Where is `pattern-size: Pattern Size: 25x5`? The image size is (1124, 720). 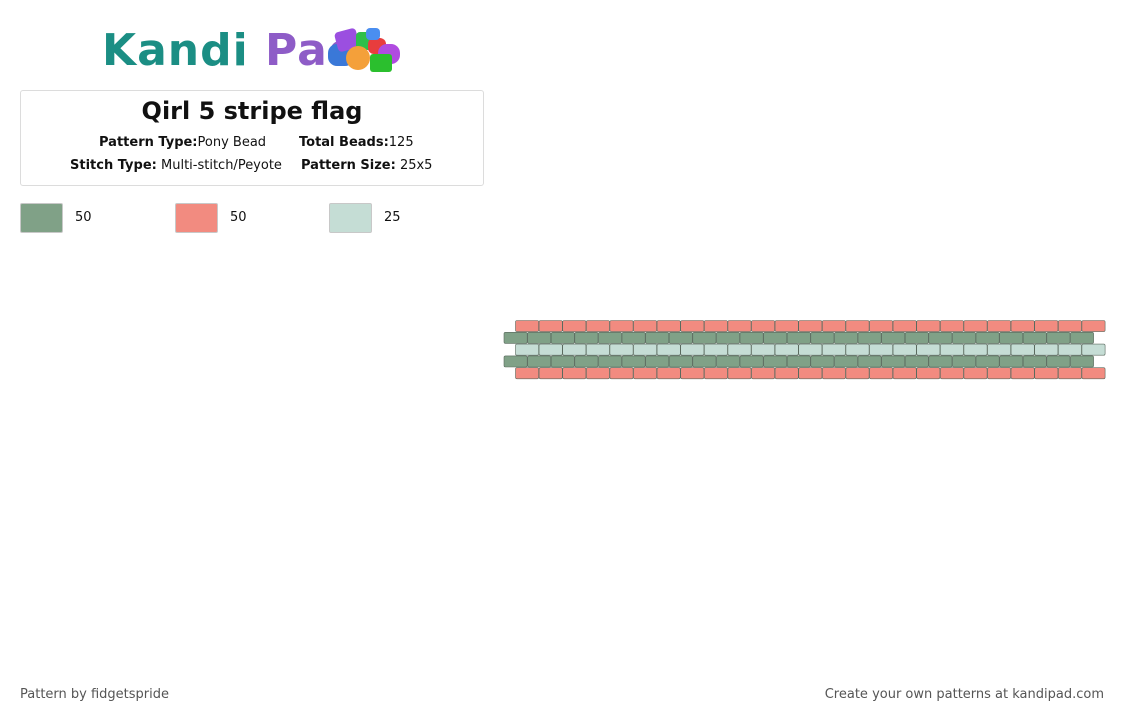 pattern-size: Pattern Size: 25x5 is located at coordinates (367, 165).